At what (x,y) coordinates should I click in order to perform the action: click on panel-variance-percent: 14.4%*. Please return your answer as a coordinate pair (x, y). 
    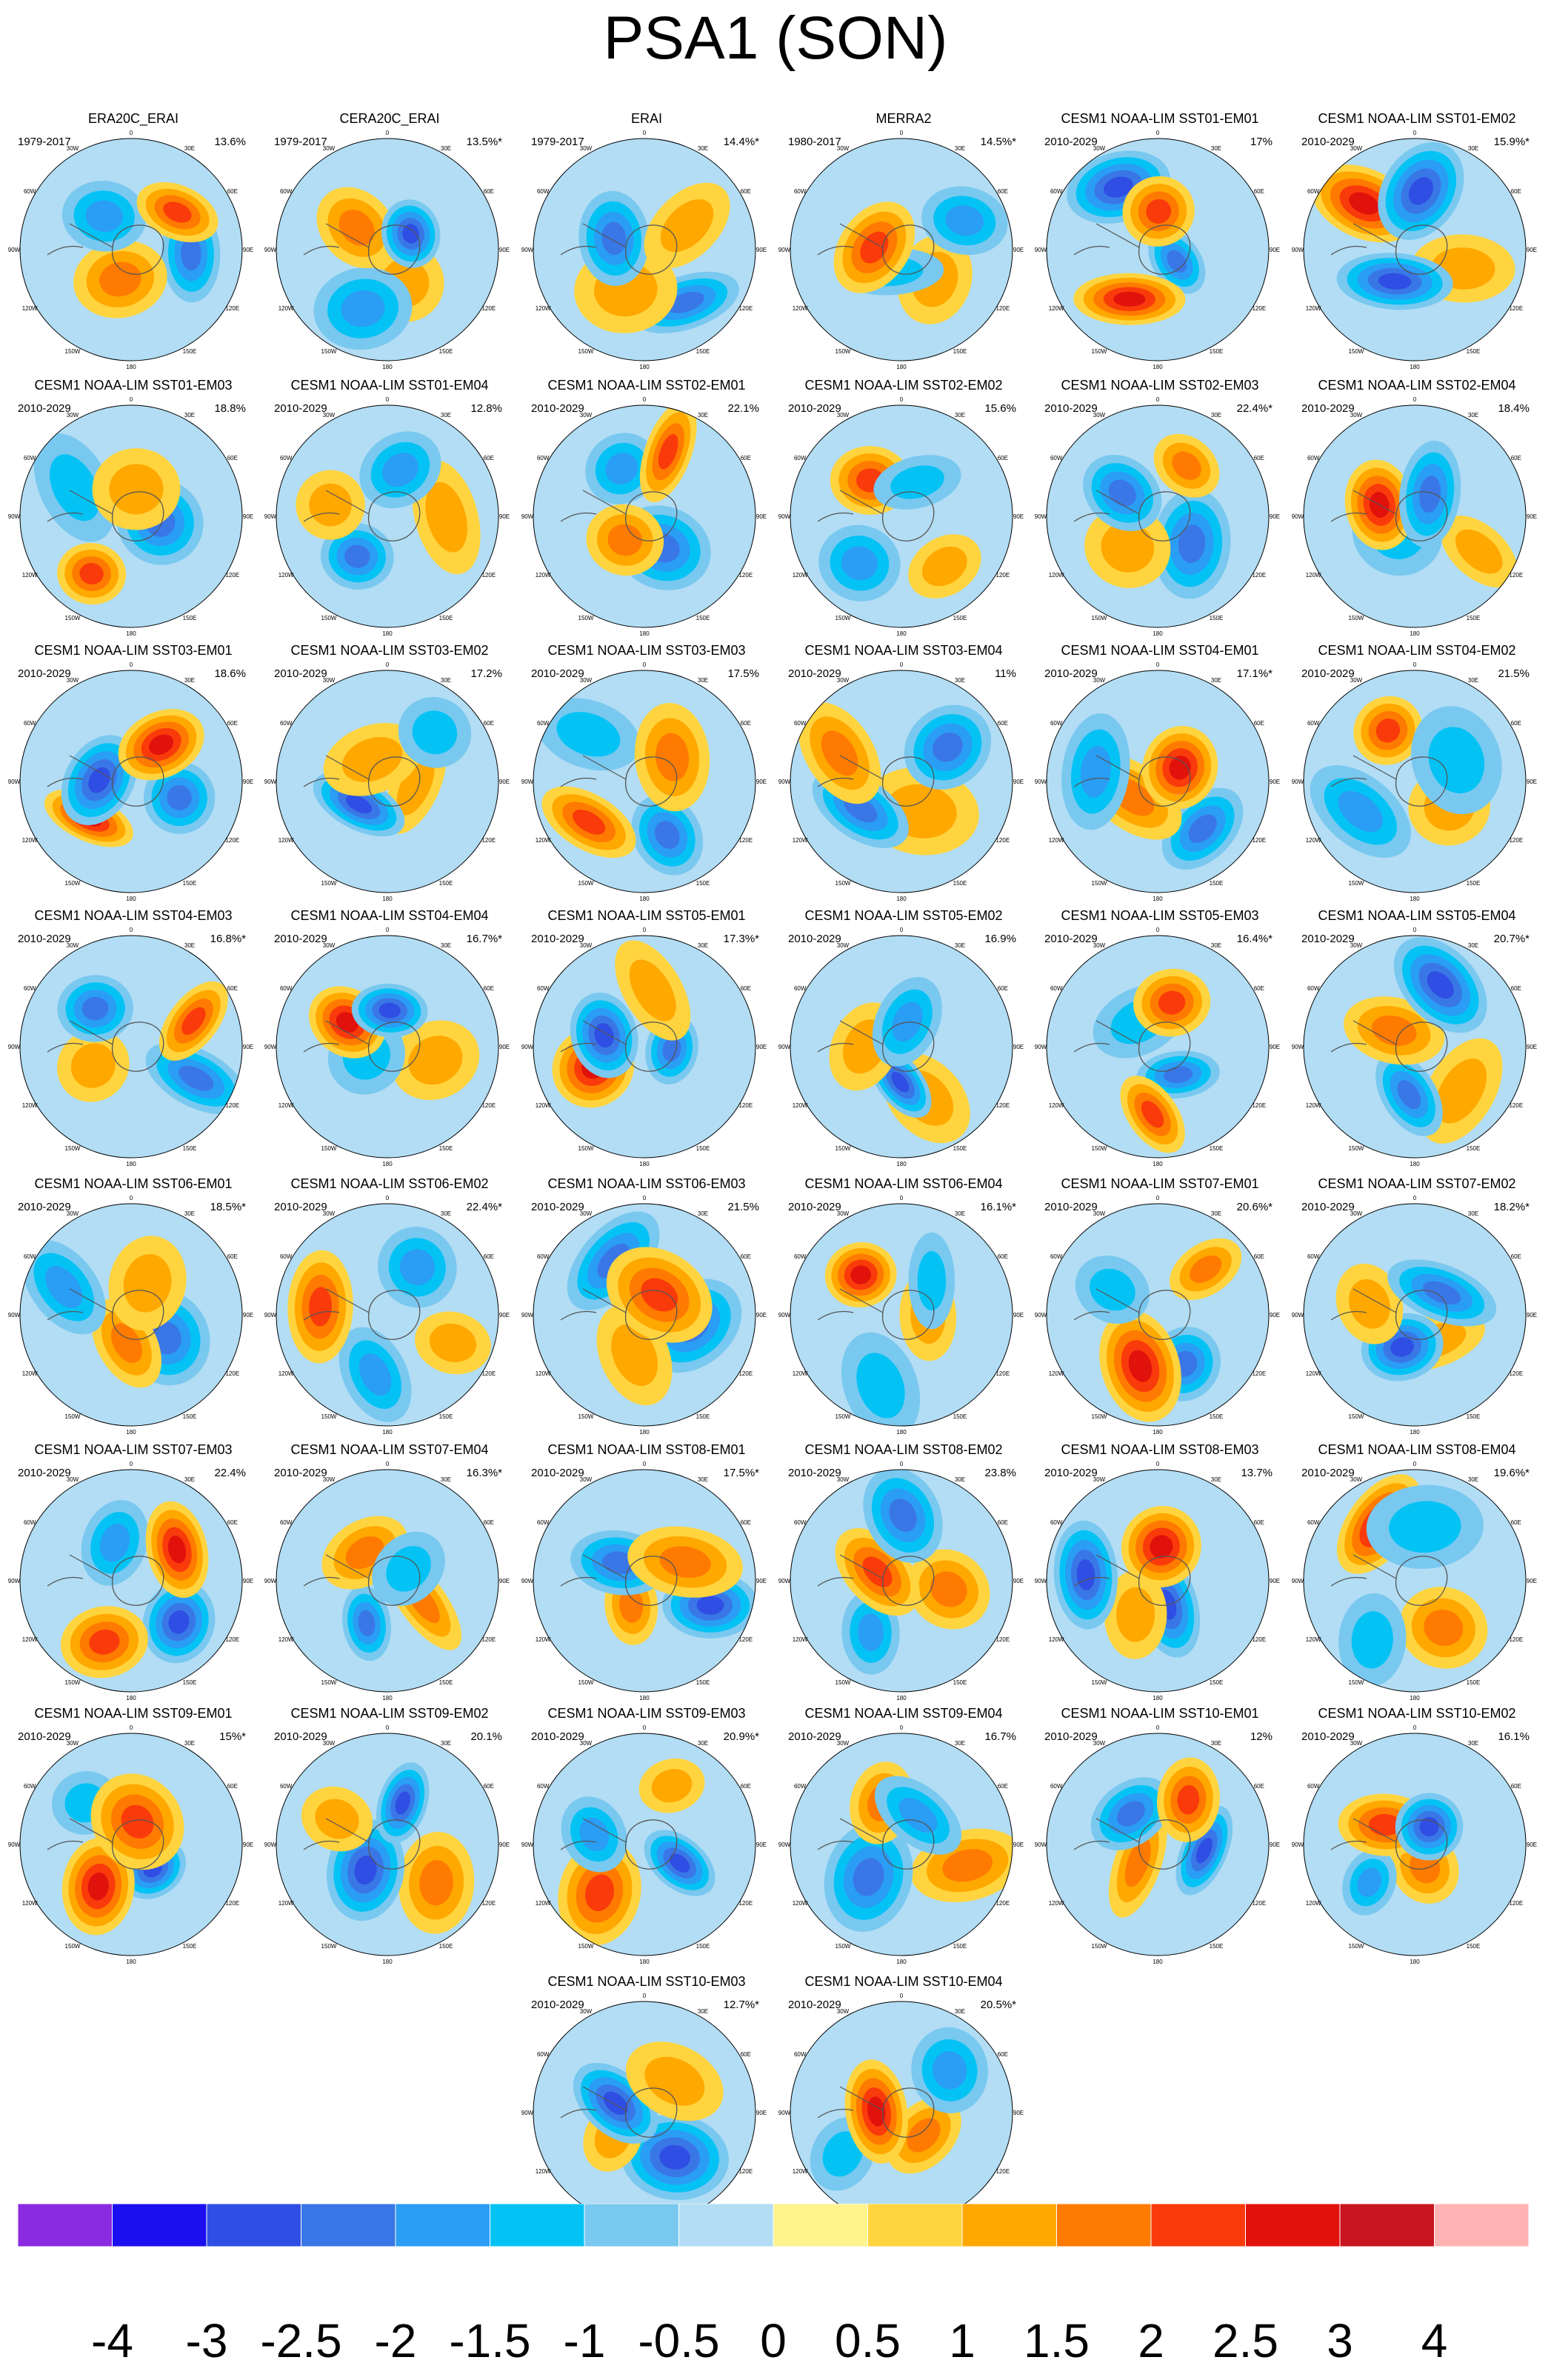
    Looking at the image, I should click on (741, 142).